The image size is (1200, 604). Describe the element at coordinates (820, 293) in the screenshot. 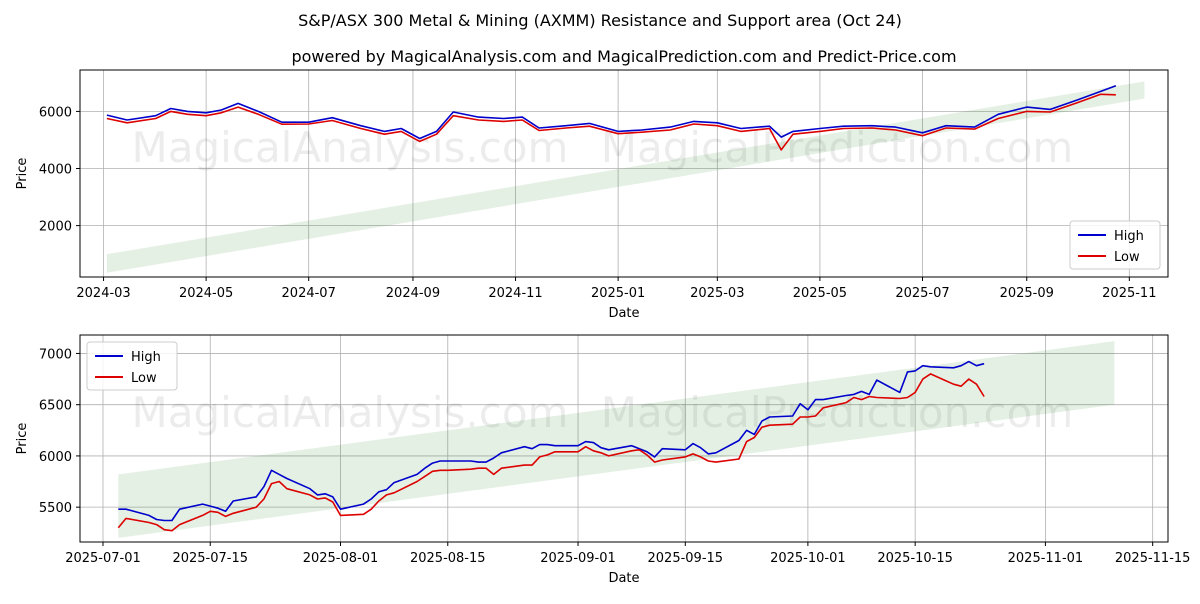

I see `x-tick-label: 2025-05` at that location.